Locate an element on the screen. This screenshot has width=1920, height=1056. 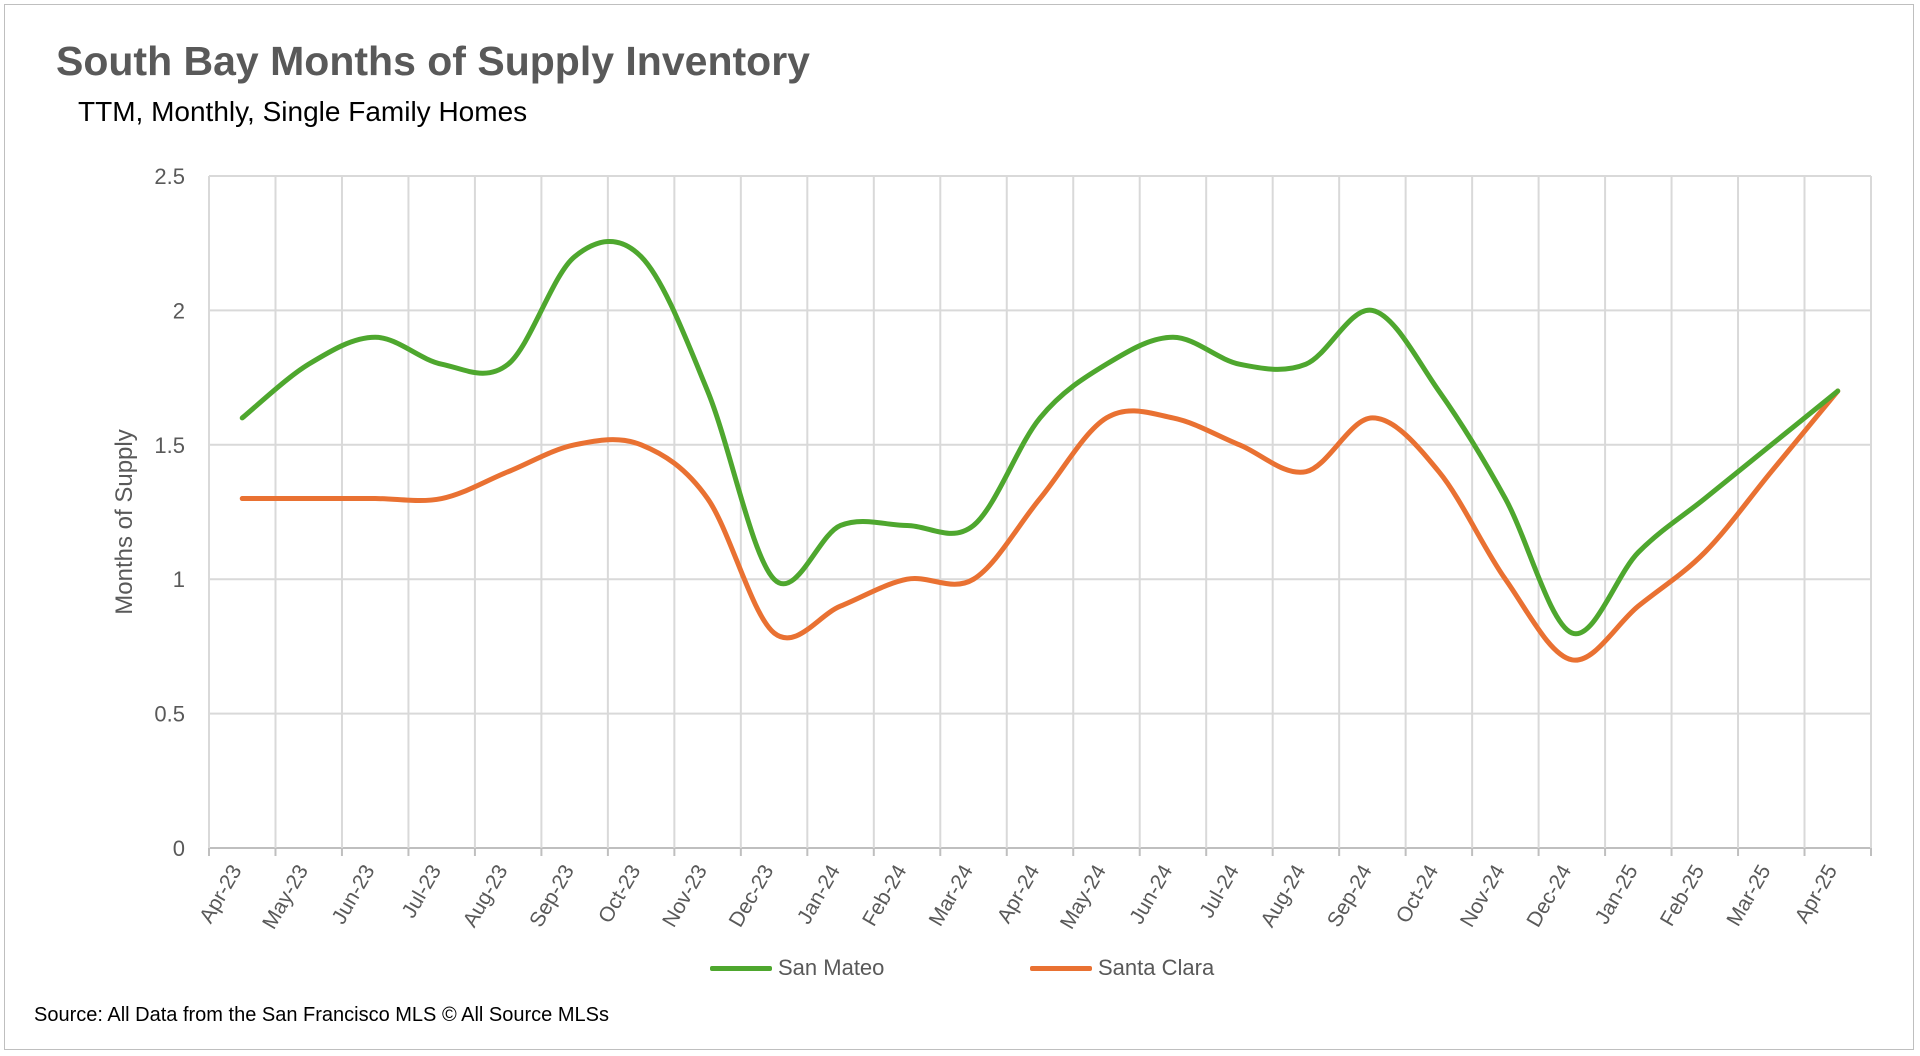
x-tick-label: Apr-23 is located at coordinates (220, 894).